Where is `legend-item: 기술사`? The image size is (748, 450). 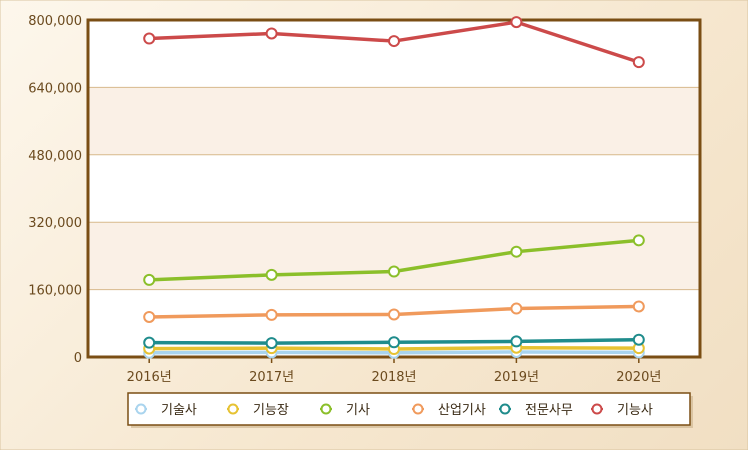 legend-item: 기술사 is located at coordinates (166, 410).